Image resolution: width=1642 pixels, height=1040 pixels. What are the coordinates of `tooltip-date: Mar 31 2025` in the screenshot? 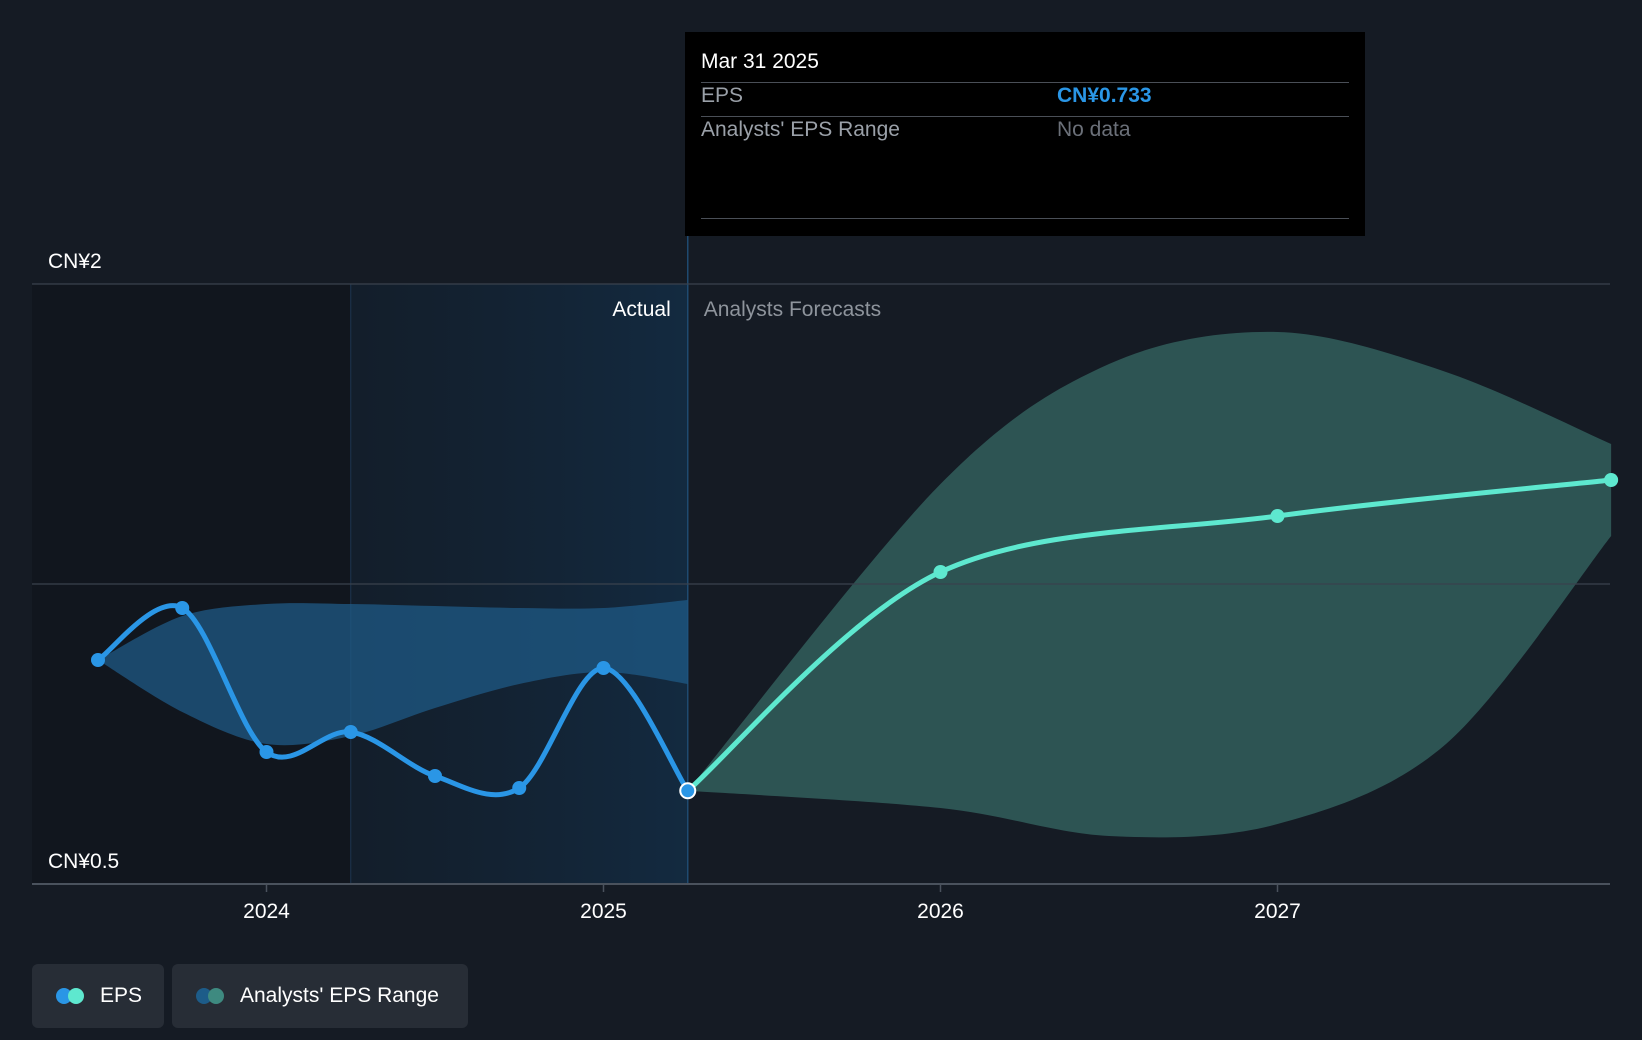 It's located at (760, 61).